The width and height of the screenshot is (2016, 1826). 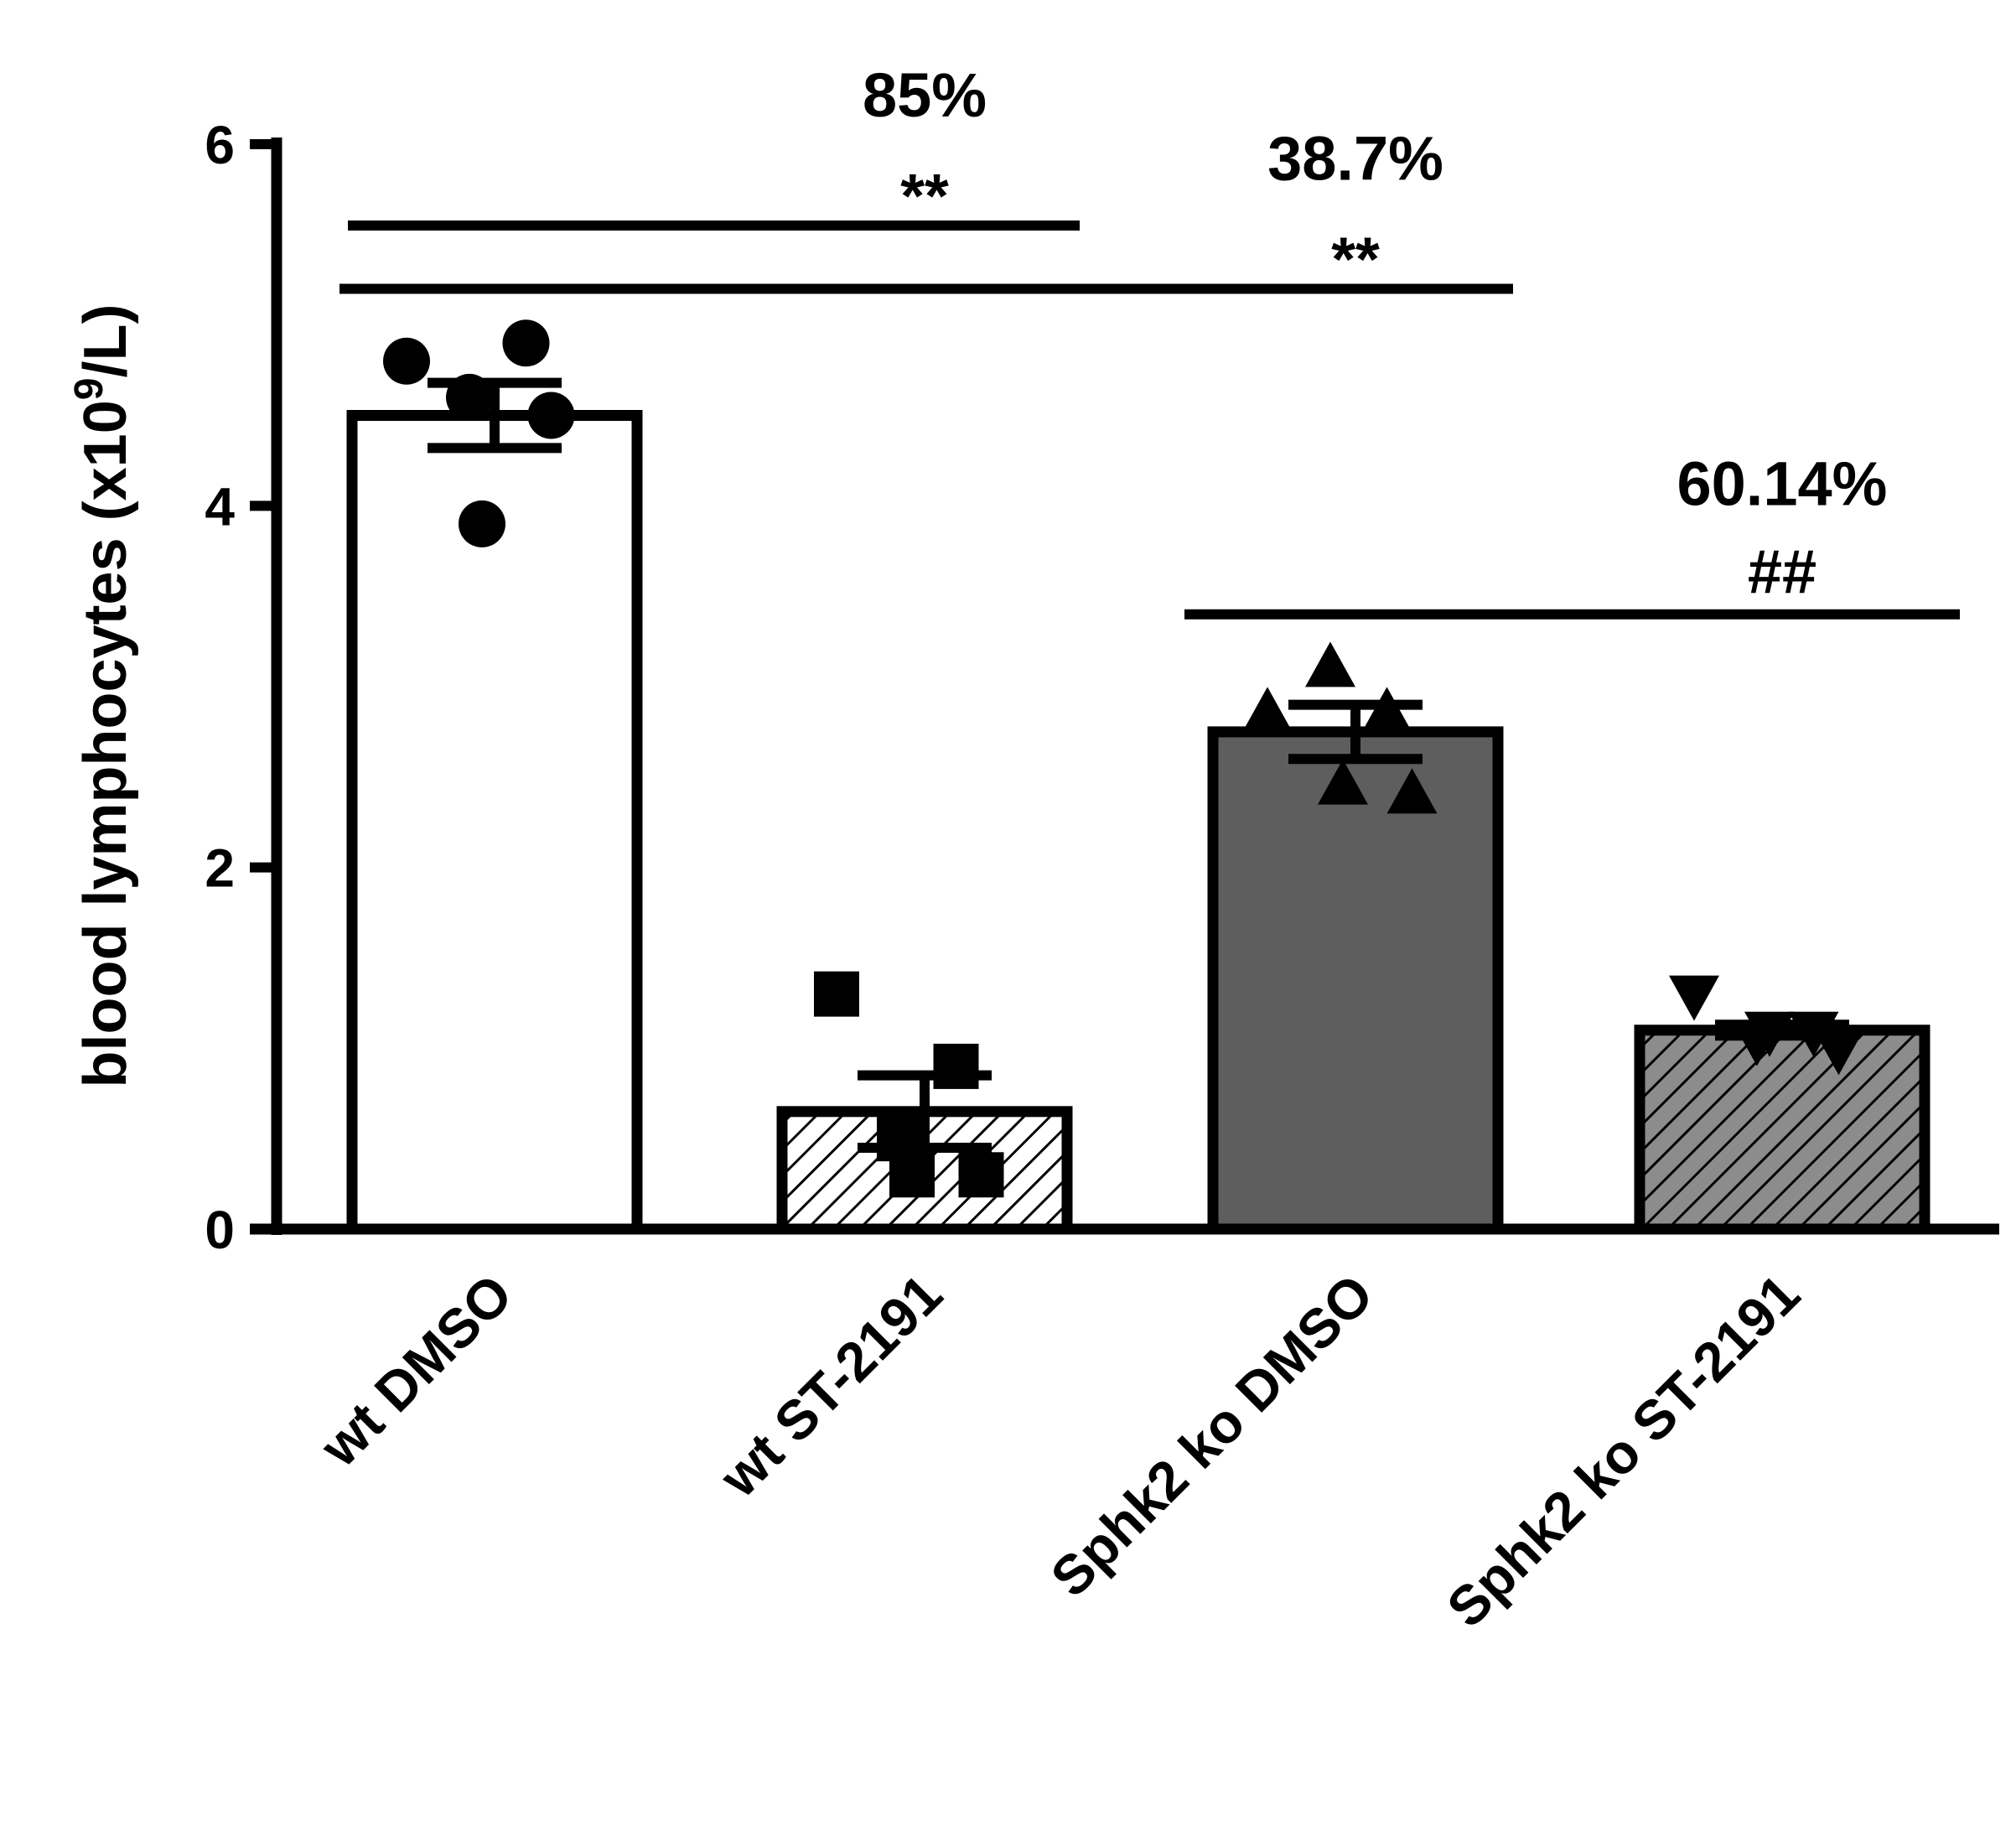 I want to click on y-axis-title: blood lymphocytes (x109/L), so click(x=103, y=696).